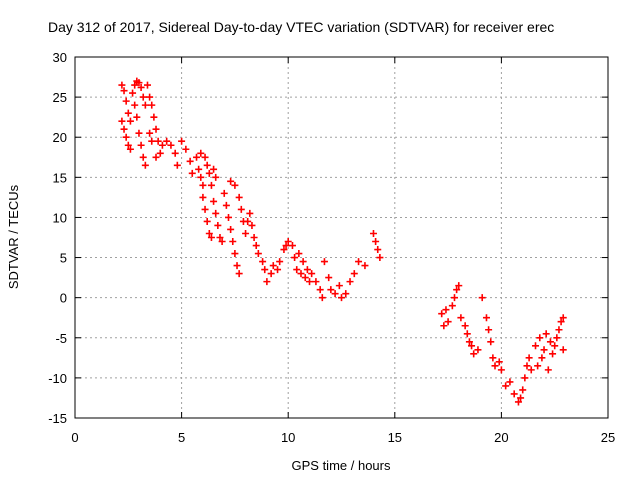 This screenshot has width=640, height=480. I want to click on y-tick-label: 0, so click(63, 298).